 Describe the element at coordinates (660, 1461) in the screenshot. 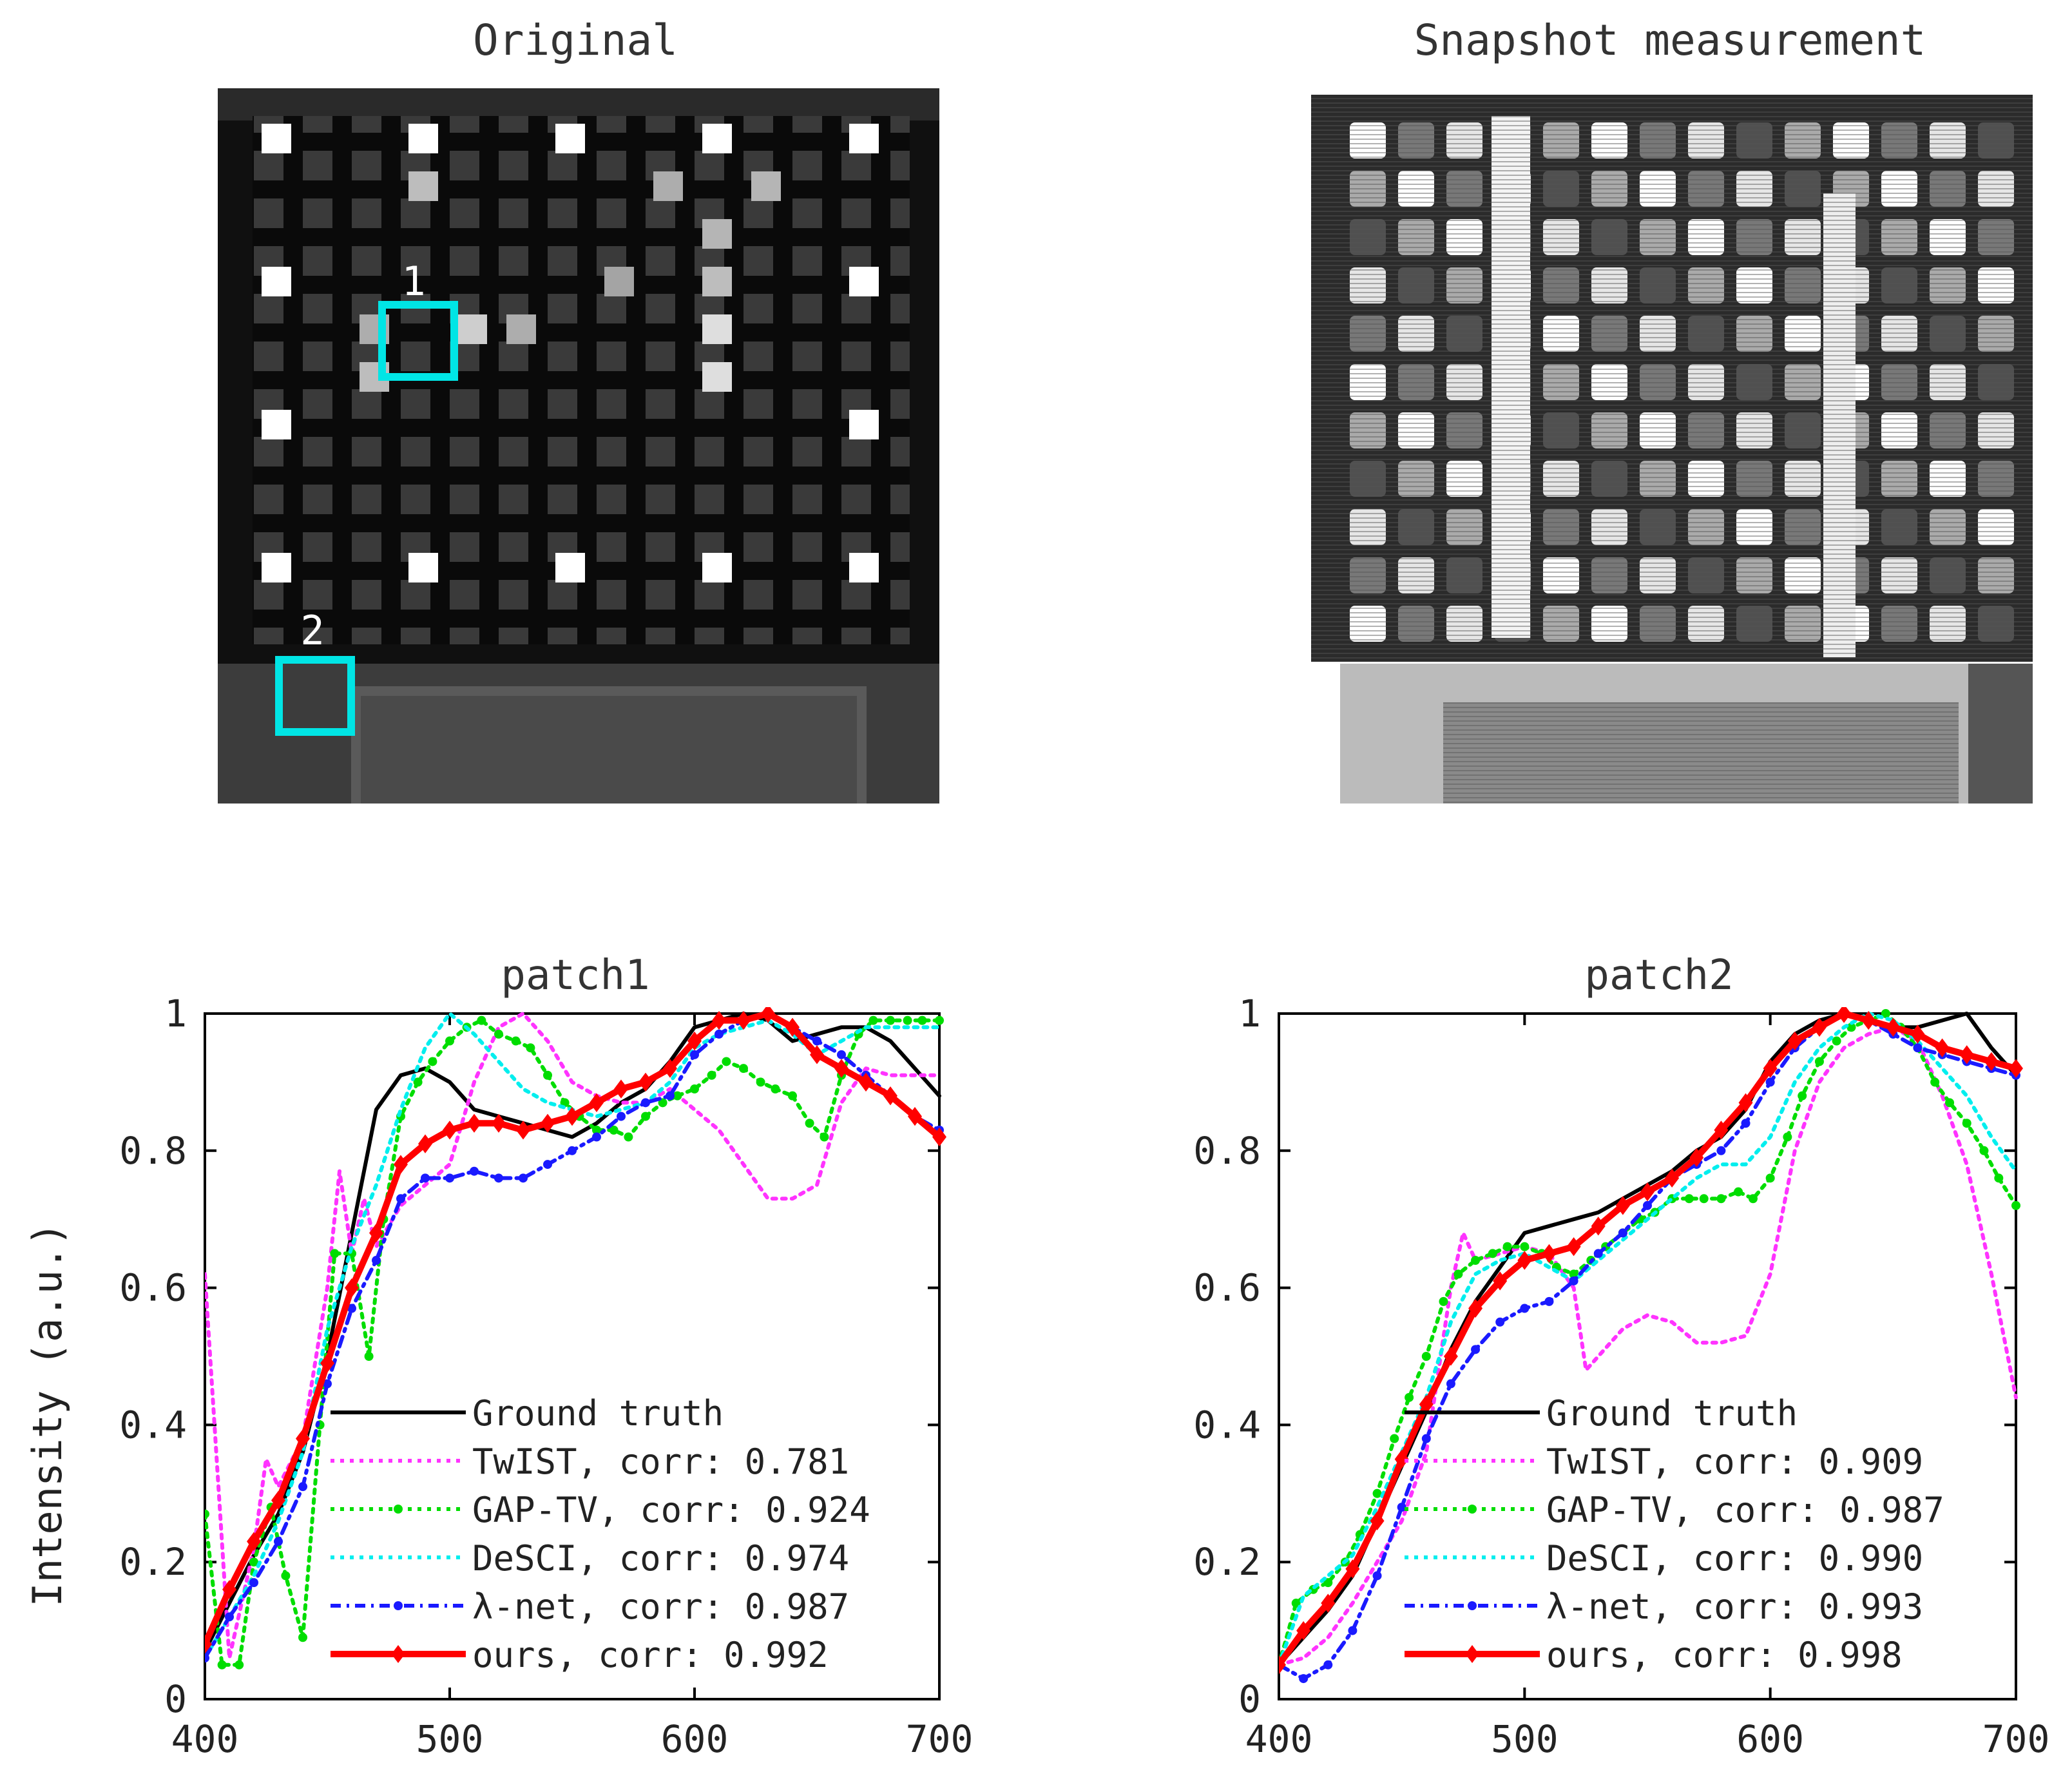

I see `legend-label: TwIST, corr: 0.781` at that location.